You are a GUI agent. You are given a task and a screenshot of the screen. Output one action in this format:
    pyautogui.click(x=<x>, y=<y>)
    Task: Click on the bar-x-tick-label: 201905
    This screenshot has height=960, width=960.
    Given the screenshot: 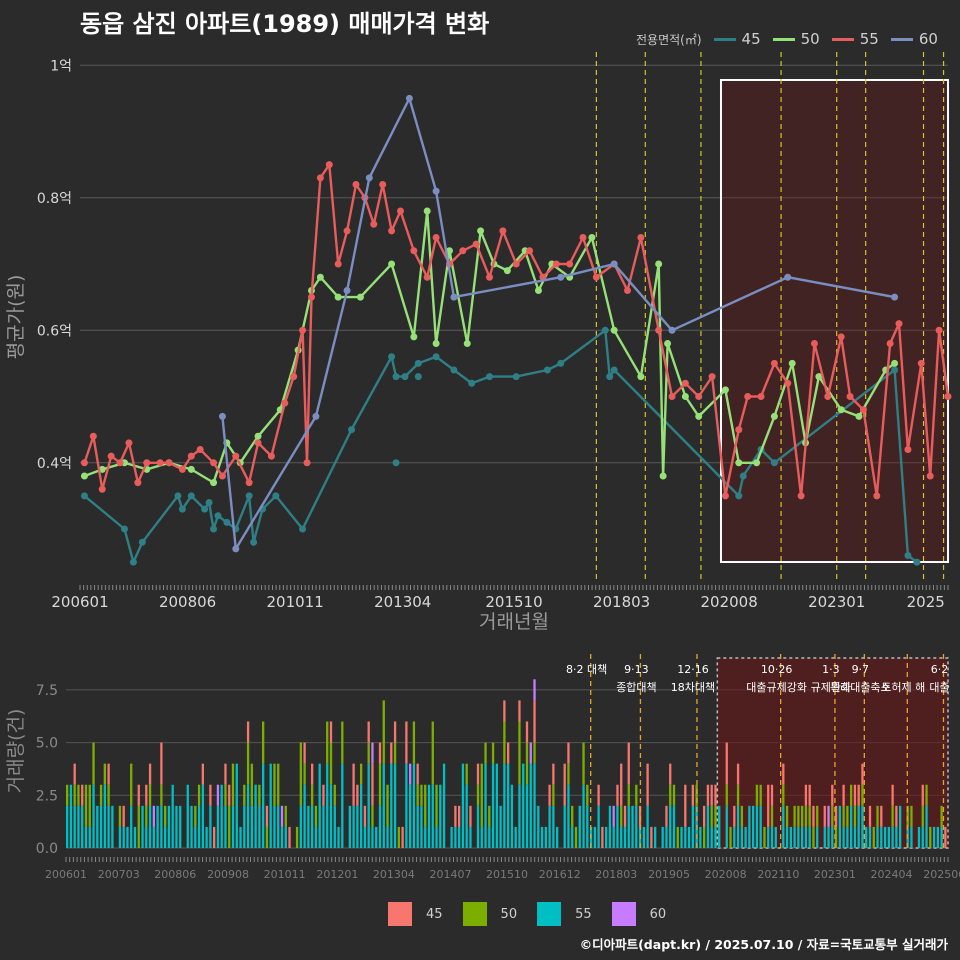 What is the action you would take?
    pyautogui.click(x=669, y=874)
    